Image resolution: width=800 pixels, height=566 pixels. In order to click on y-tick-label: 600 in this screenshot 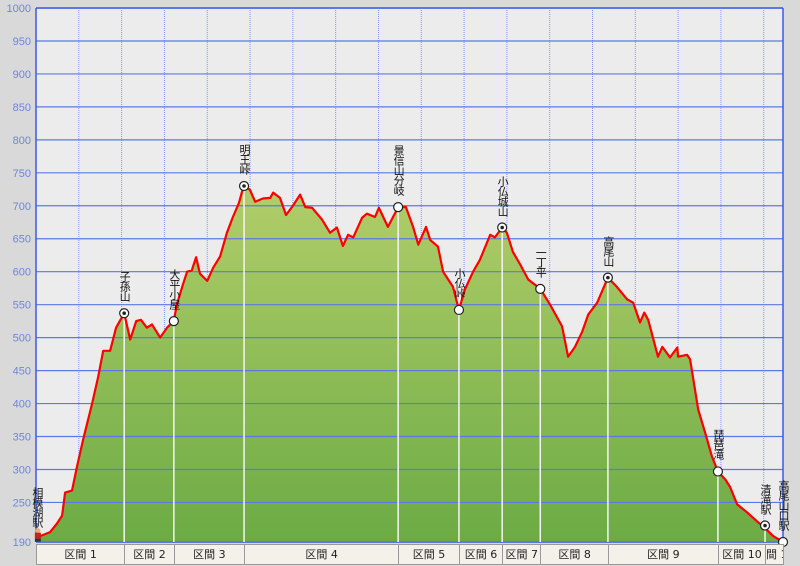, I will do `click(22, 273)`.